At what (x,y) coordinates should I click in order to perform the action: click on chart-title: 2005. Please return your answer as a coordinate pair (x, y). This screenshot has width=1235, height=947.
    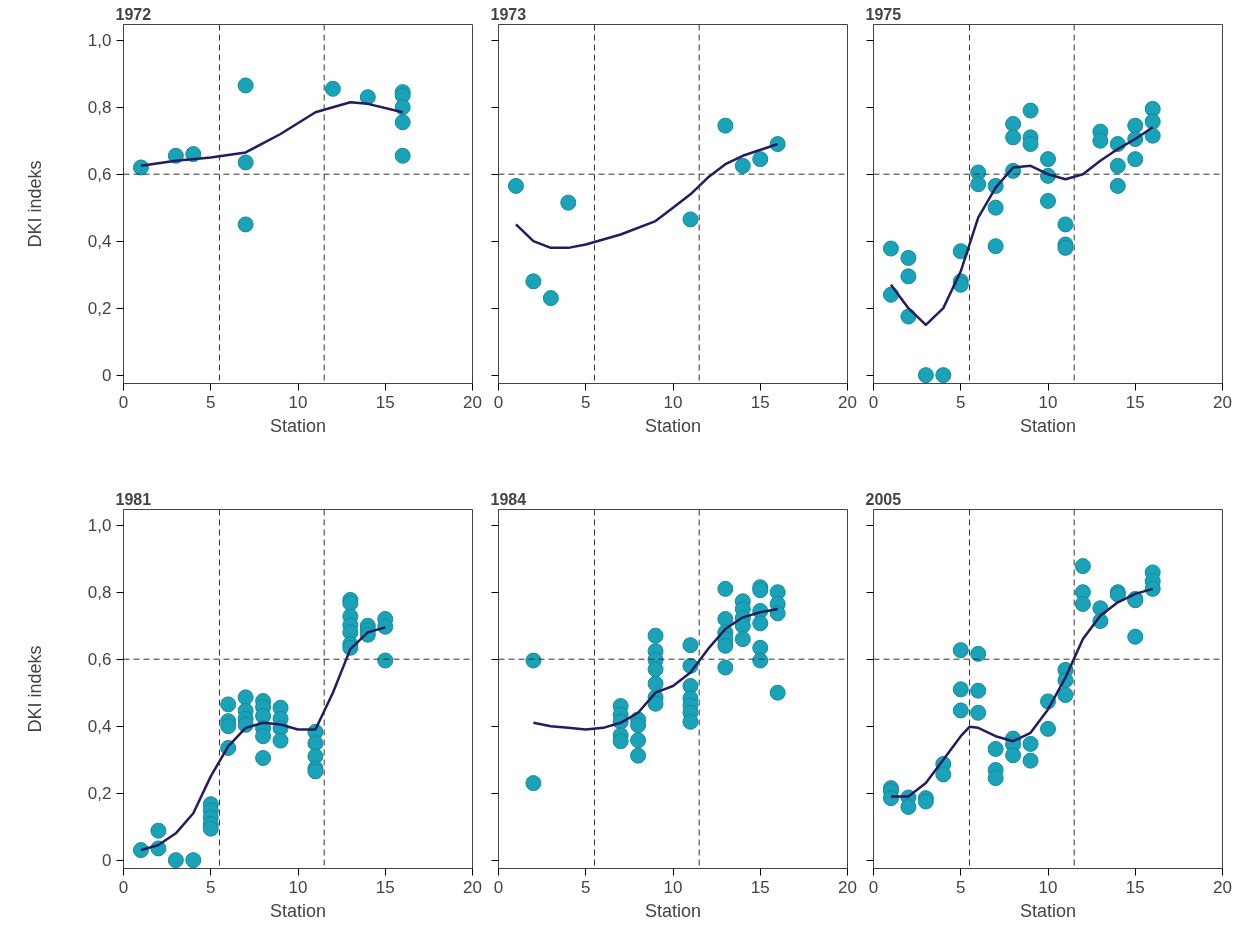
    Looking at the image, I should click on (883, 499).